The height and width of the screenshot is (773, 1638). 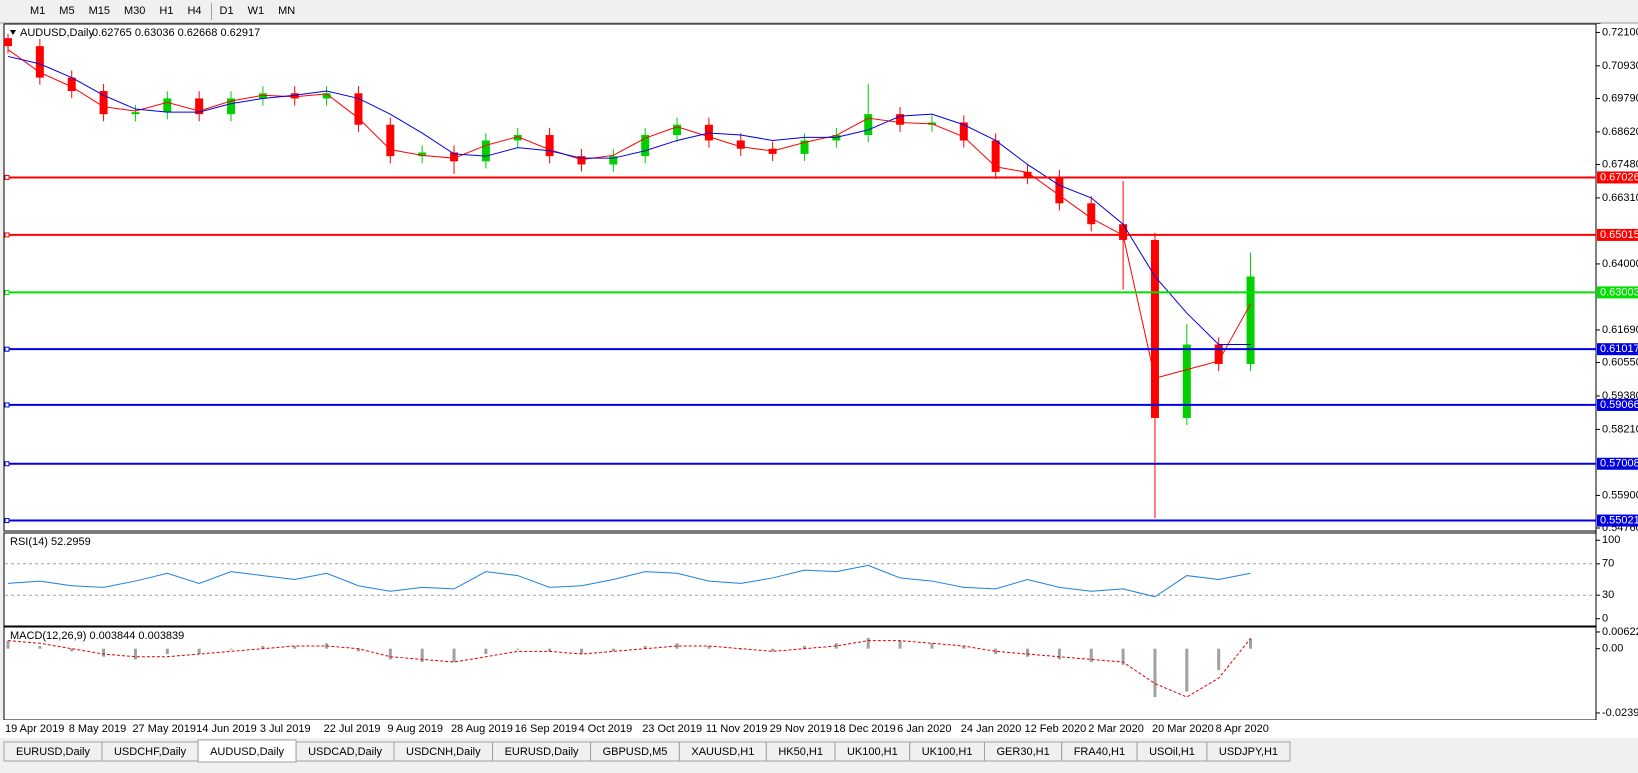 What do you see at coordinates (13, 32) in the screenshot?
I see `menu-arrow` at bounding box center [13, 32].